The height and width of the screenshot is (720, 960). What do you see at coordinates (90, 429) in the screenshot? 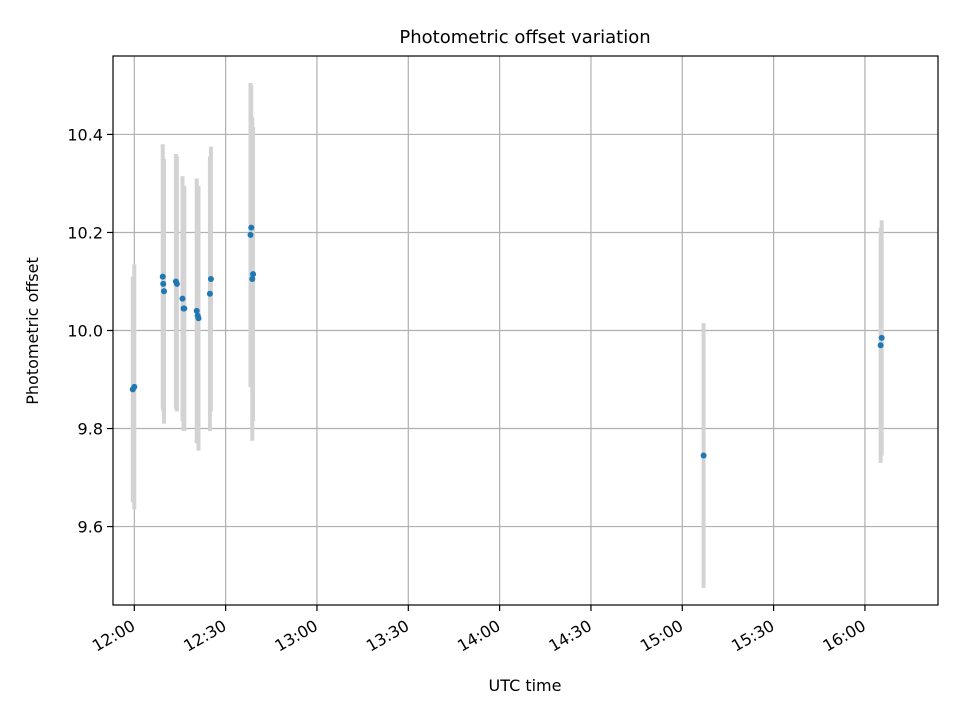
I see `y-tick-label: 9.8` at bounding box center [90, 429].